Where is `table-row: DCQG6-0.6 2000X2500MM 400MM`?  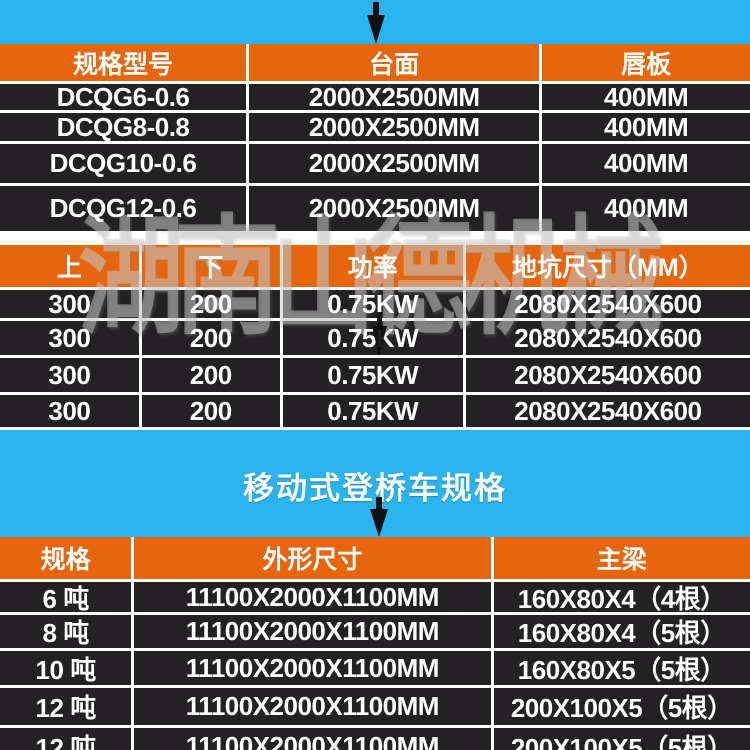
table-row: DCQG6-0.6 2000X2500MM 400MM is located at coordinates (375, 95).